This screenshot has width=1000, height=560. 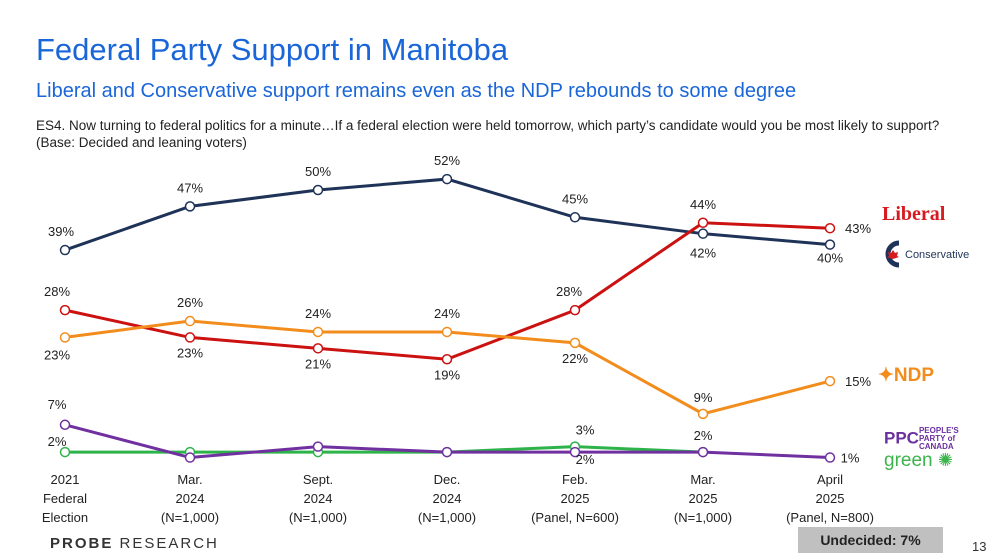 I want to click on conservative-logo-text: Conservative, so click(x=937, y=255).